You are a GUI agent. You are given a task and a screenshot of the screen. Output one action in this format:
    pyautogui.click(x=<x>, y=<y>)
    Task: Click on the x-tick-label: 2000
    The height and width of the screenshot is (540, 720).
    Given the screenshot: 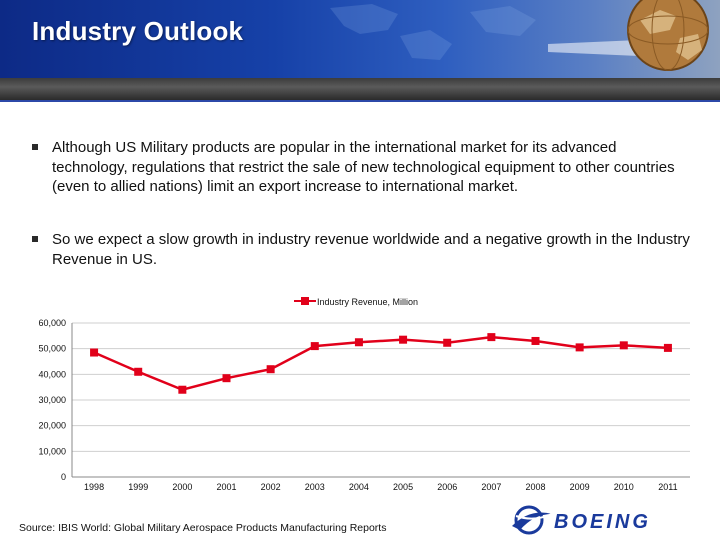 What is the action you would take?
    pyautogui.click(x=182, y=487)
    